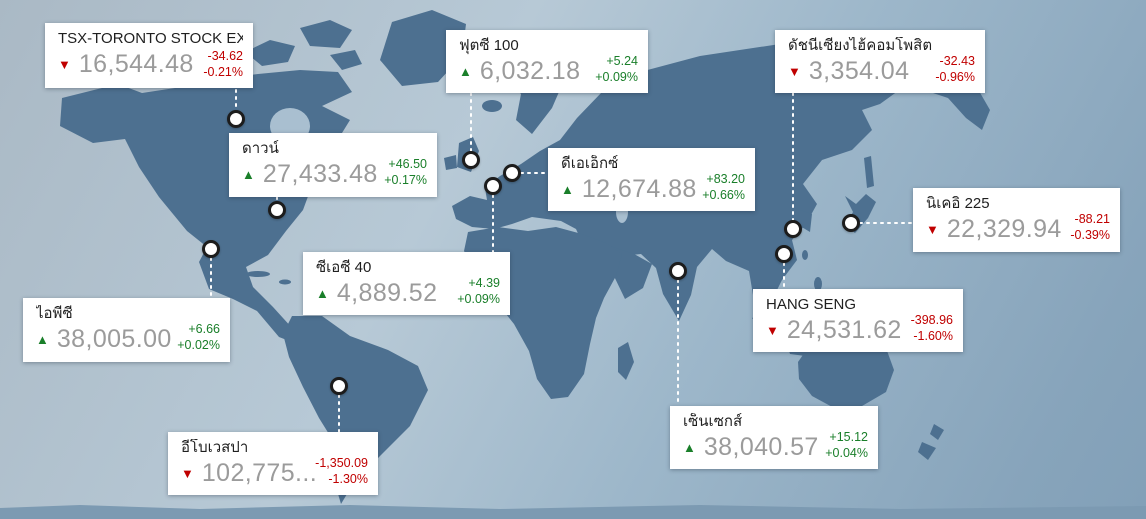  What do you see at coordinates (54, 313) in the screenshot?
I see `index-name: ไอพีซี` at bounding box center [54, 313].